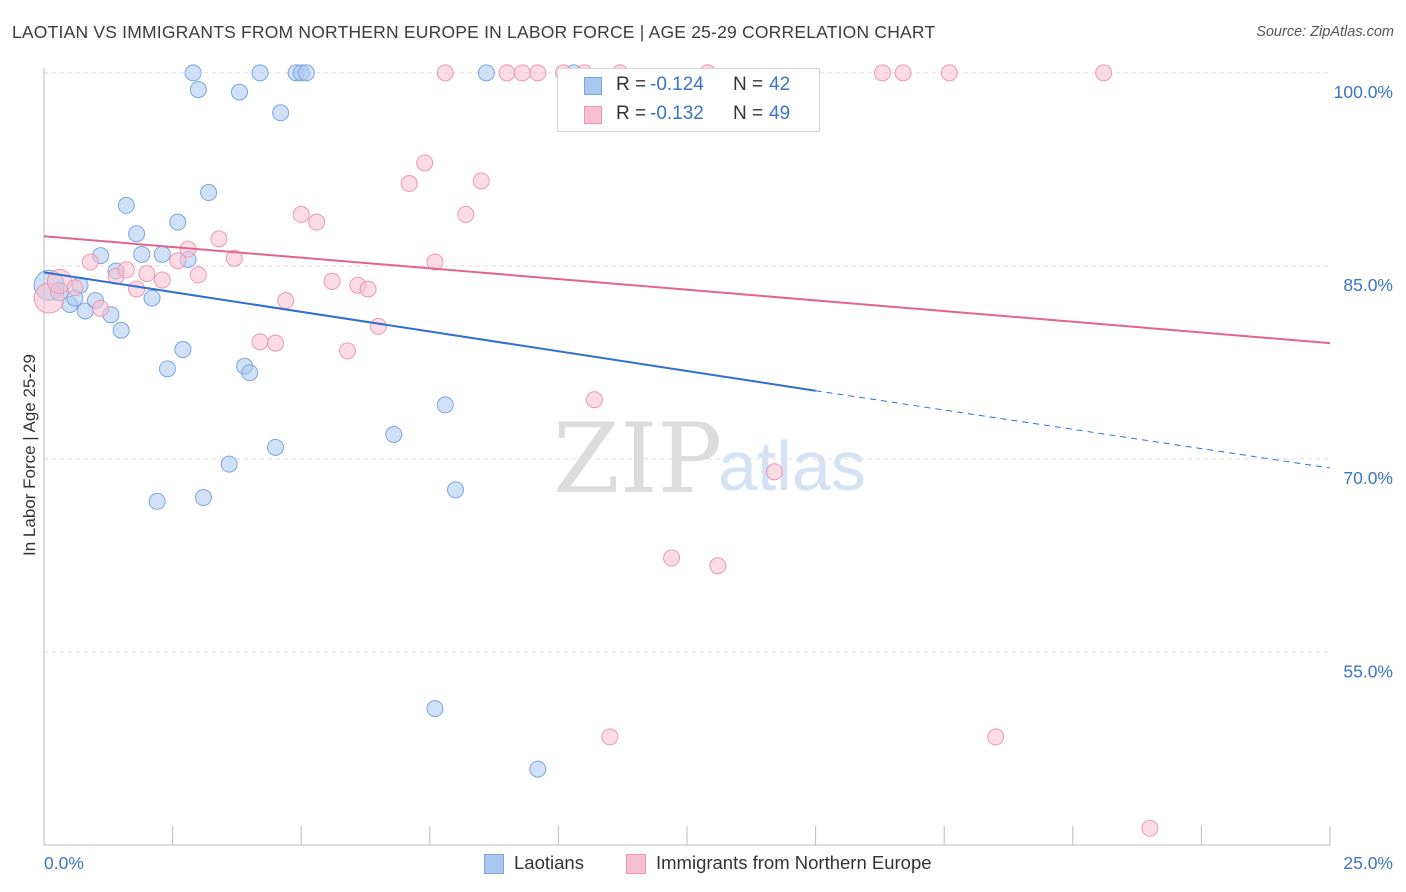 The height and width of the screenshot is (892, 1406). What do you see at coordinates (636, 864) in the screenshot?
I see `legend-swatch-northern-europe` at bounding box center [636, 864].